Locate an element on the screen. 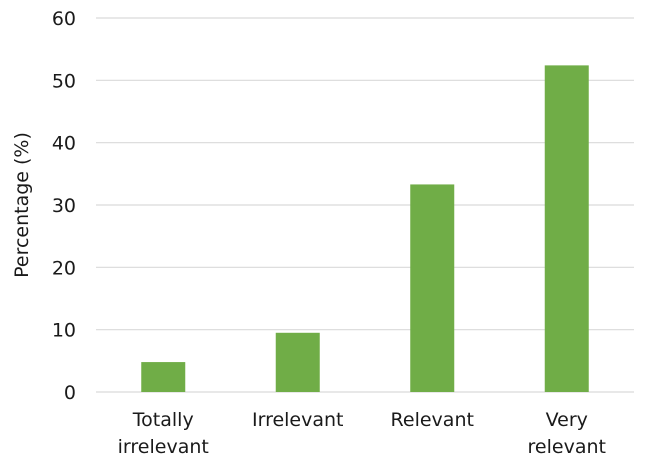 This screenshot has width=646, height=468. y-tick-label-60: 60 is located at coordinates (64, 19).